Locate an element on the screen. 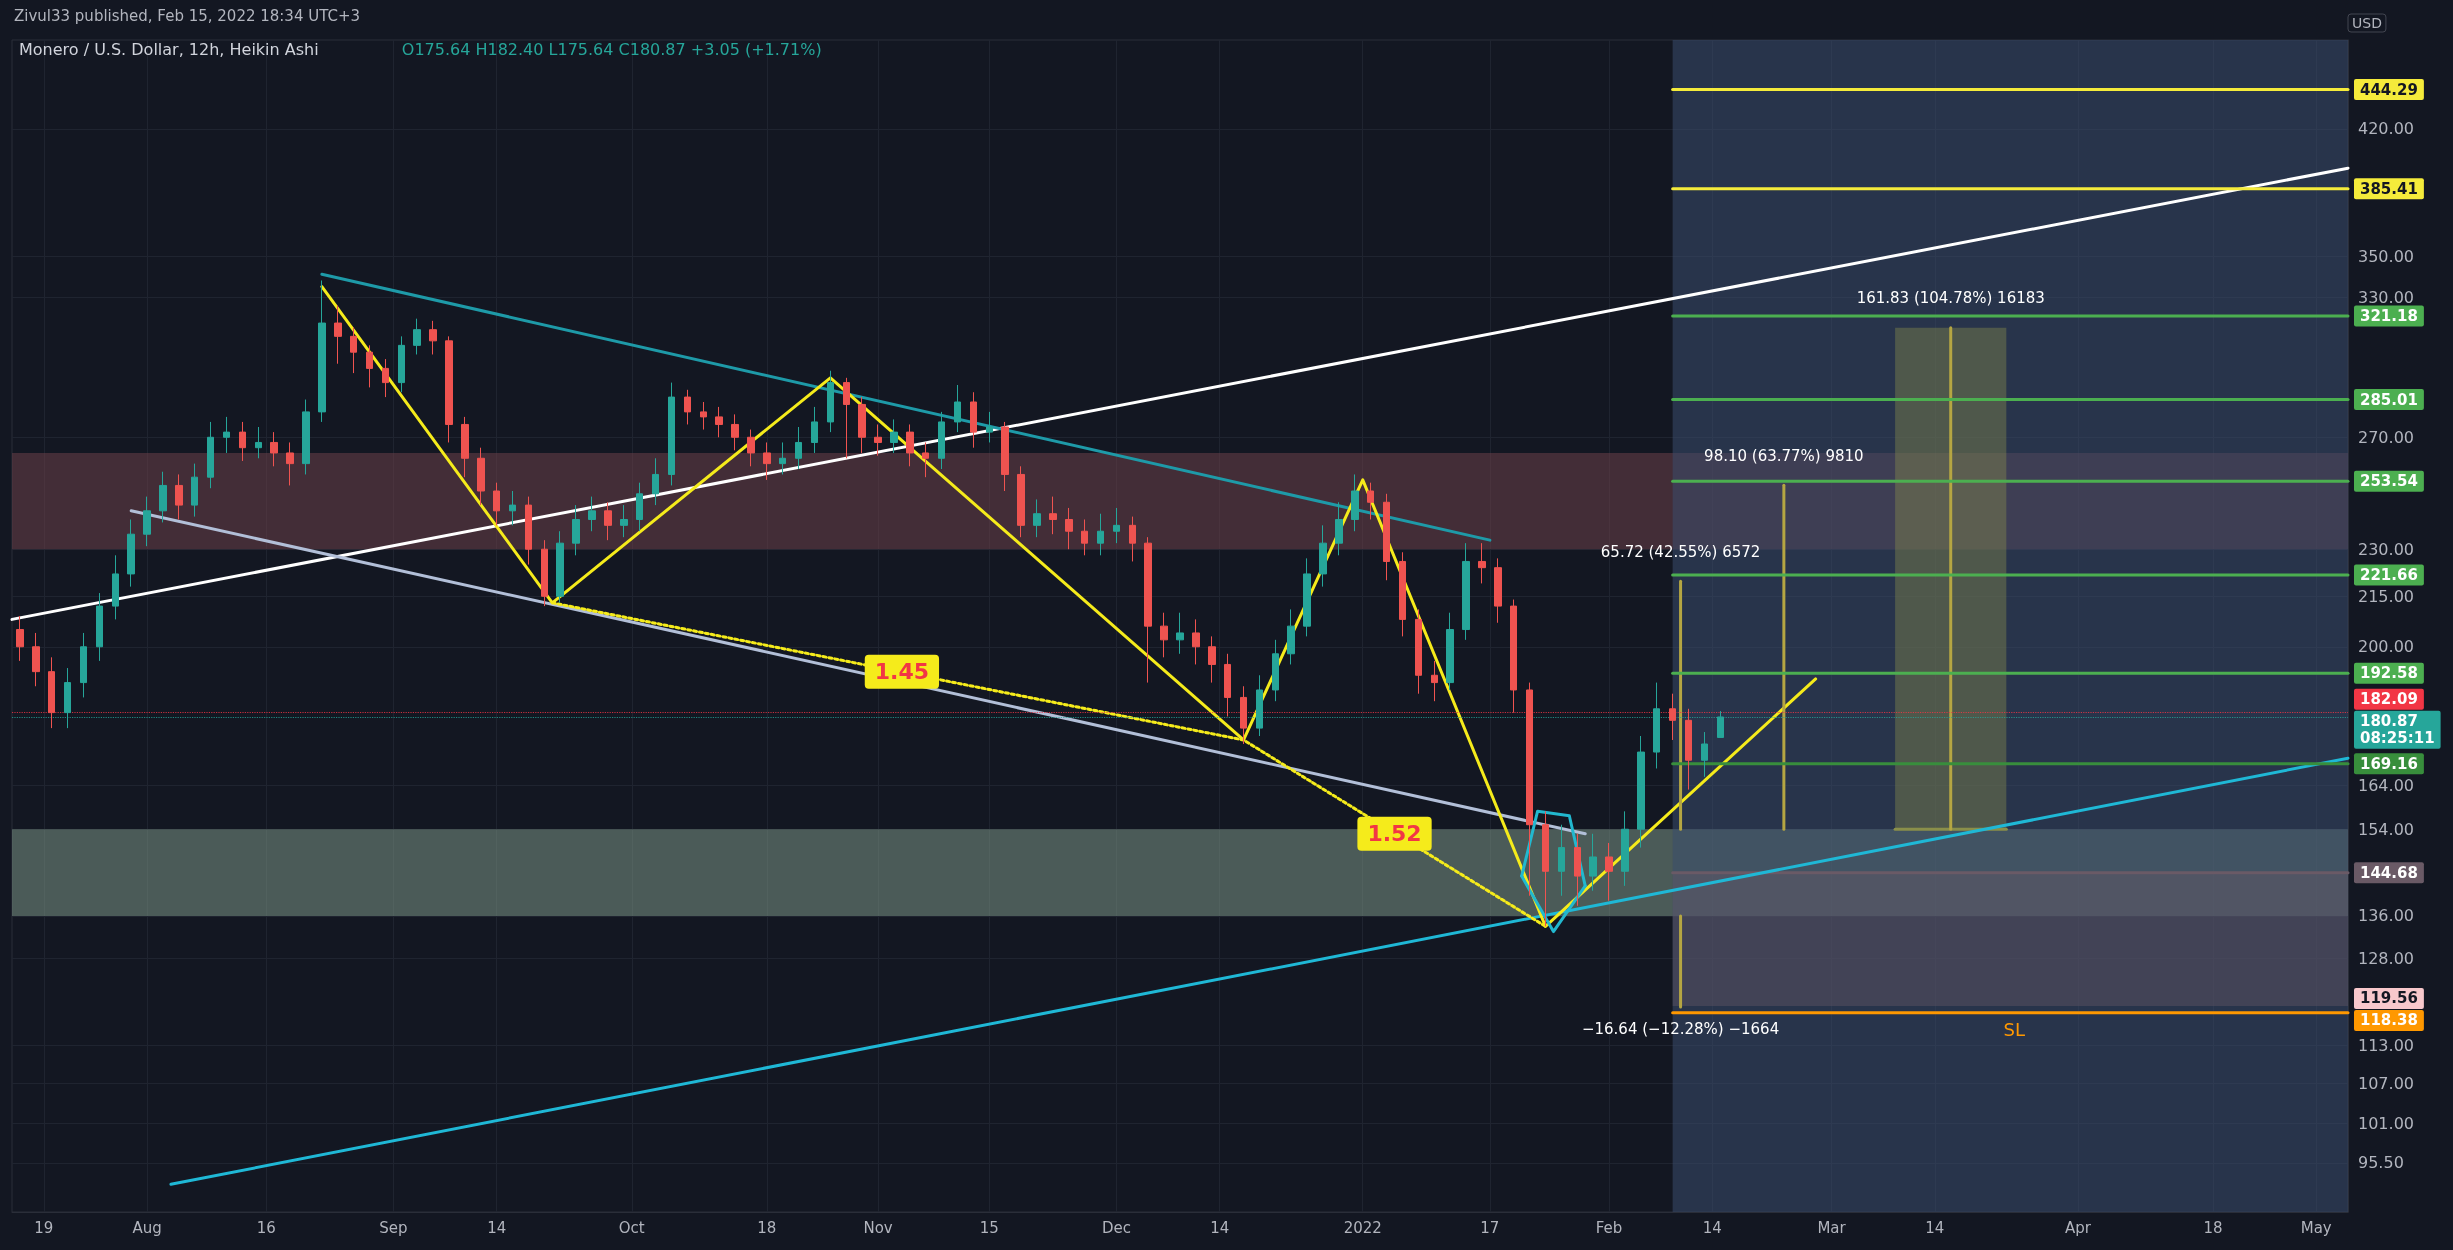 This screenshot has width=2453, height=1250. annotation: SL is located at coordinates (2014, 1030).